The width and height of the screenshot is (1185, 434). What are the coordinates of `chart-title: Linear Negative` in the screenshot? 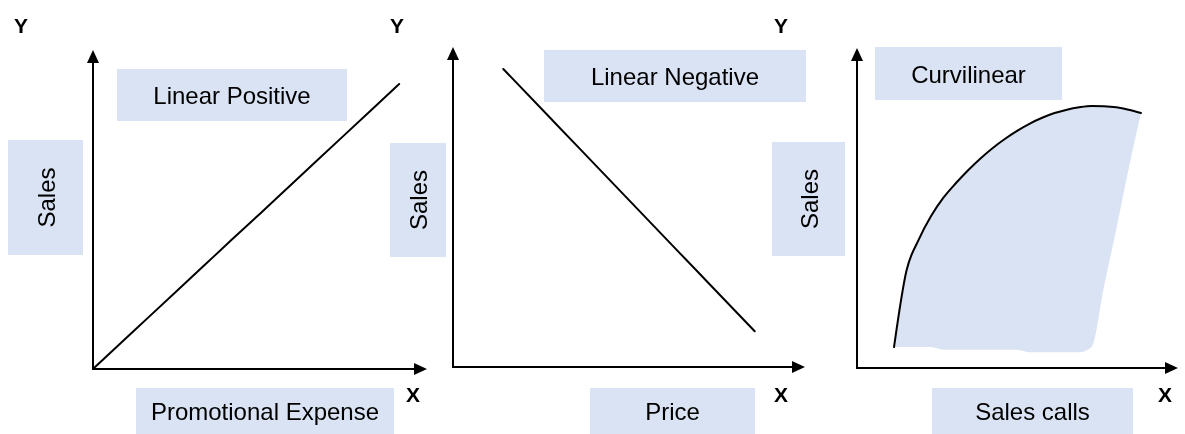 It's located at (675, 76).